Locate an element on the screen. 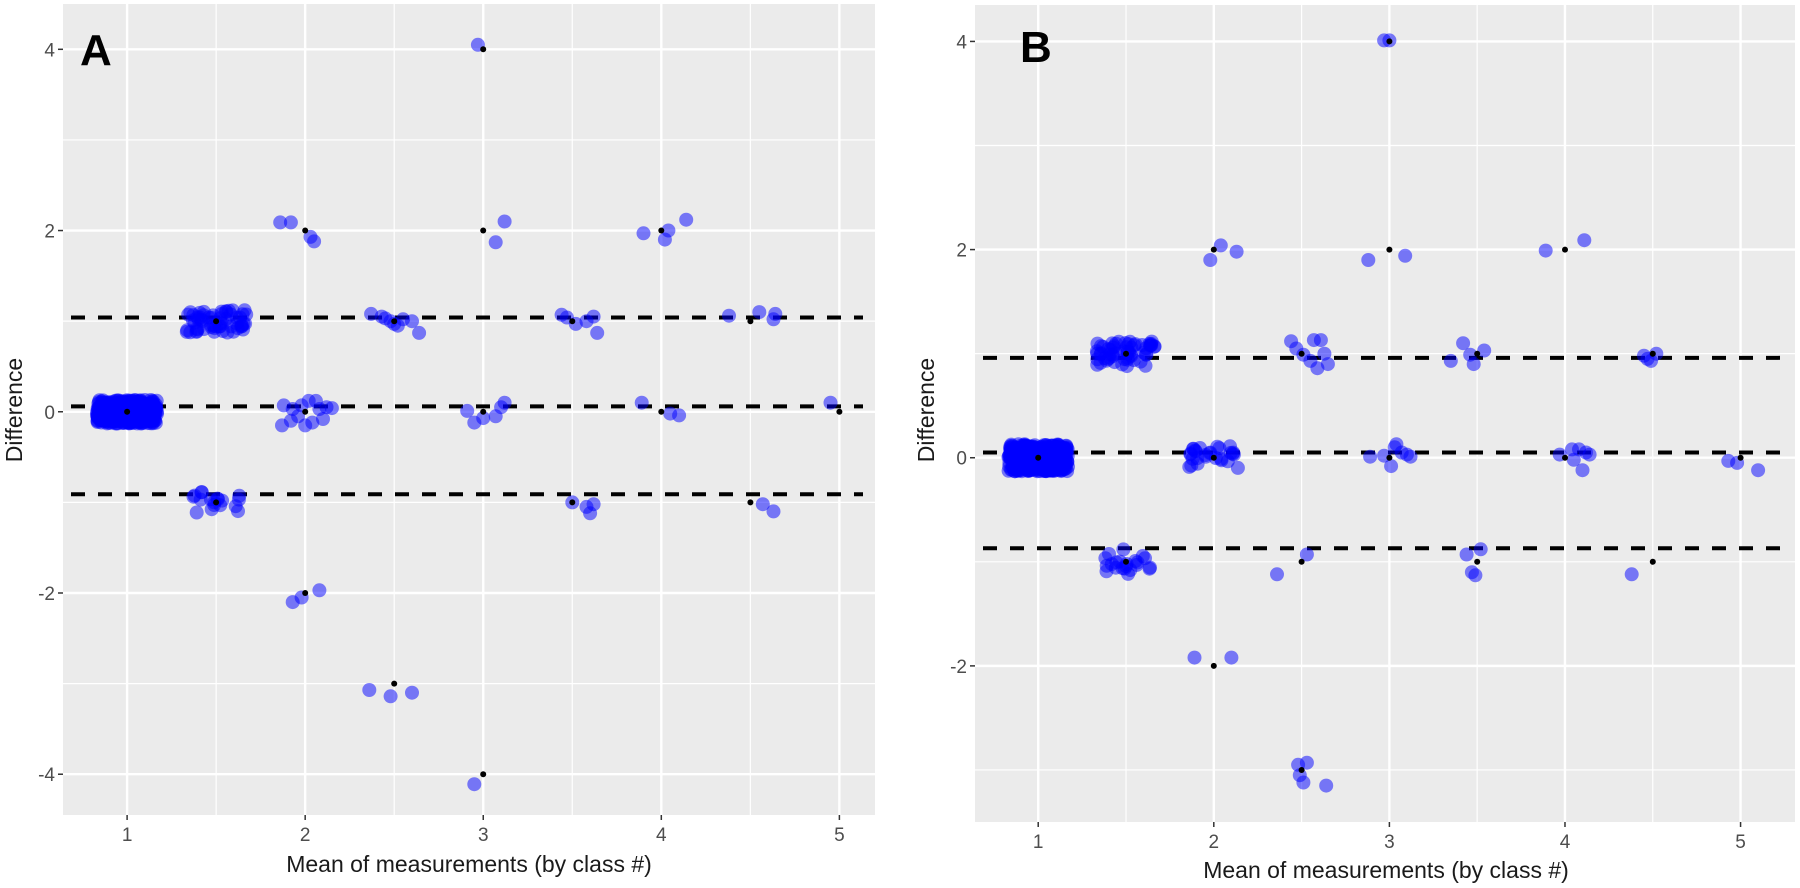 The image size is (1800, 888). x-tick-label: 3 is located at coordinates (1389, 842).